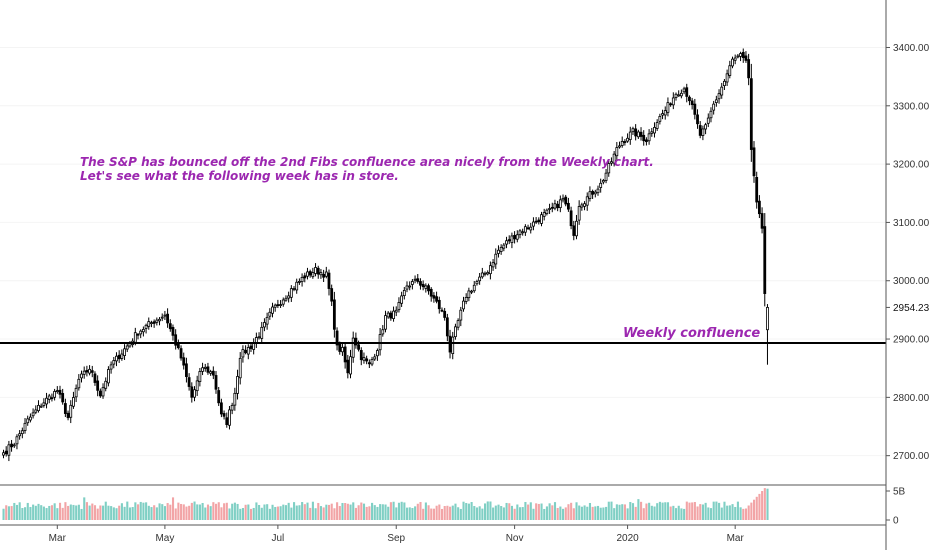 Image resolution: width=932 pixels, height=555 pixels. Describe the element at coordinates (896, 521) in the screenshot. I see `volume-tick-label: 0` at that location.